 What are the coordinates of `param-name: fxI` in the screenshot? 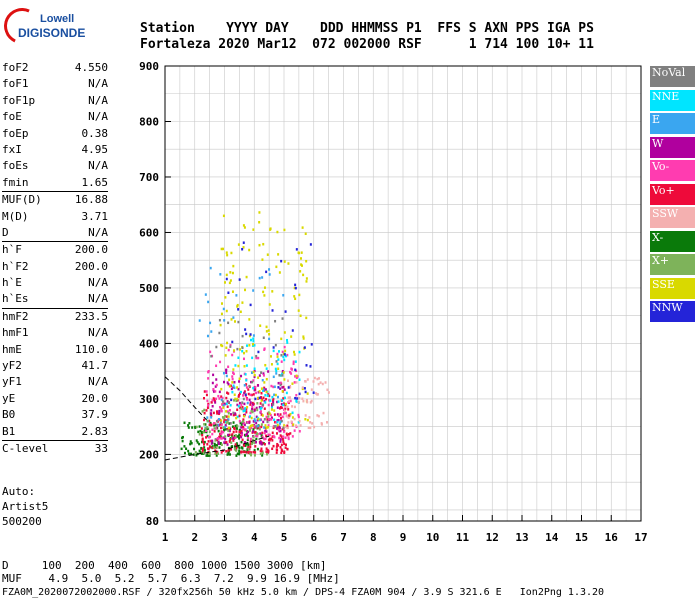 It's located at (12, 149).